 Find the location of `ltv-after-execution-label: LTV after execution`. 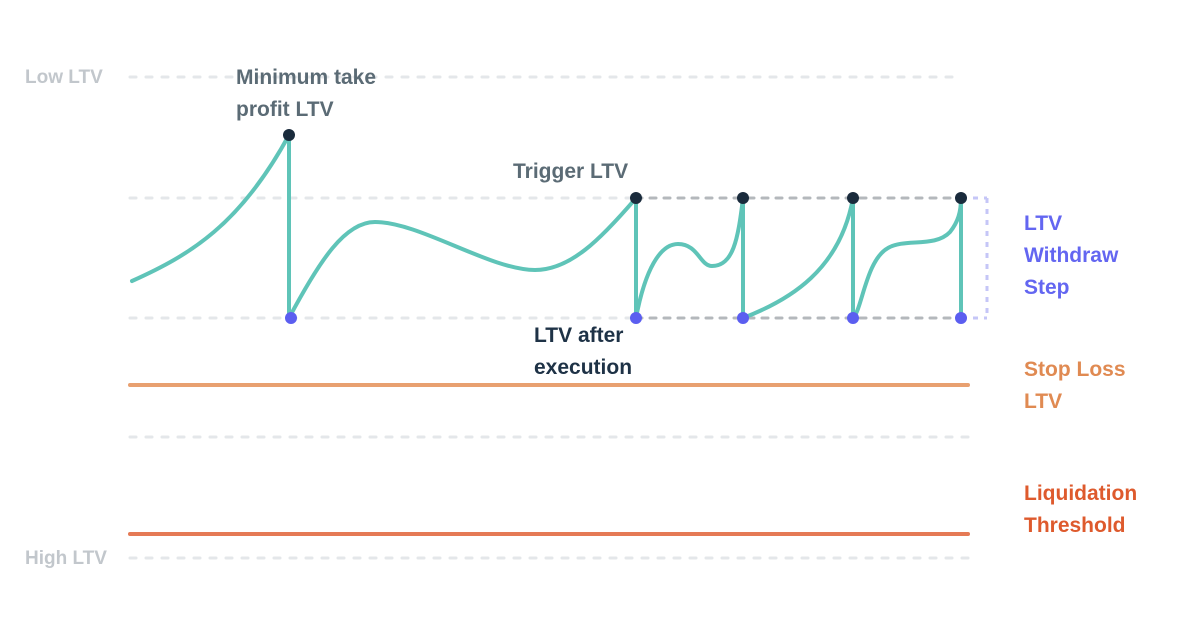

ltv-after-execution-label: LTV after execution is located at coordinates (583, 352).